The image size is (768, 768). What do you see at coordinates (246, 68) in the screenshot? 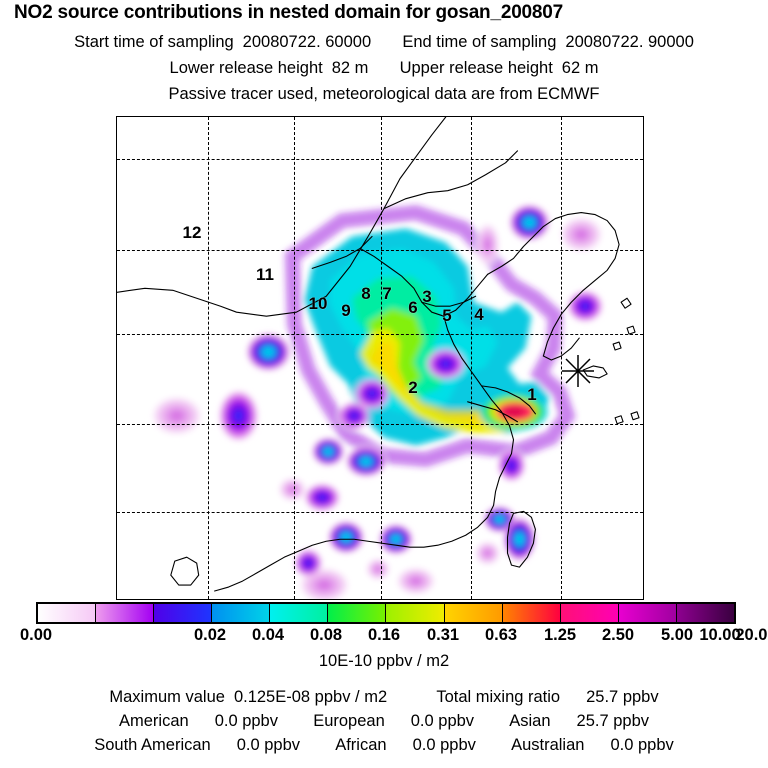
I see `lower-release-label: Lower release height` at bounding box center [246, 68].